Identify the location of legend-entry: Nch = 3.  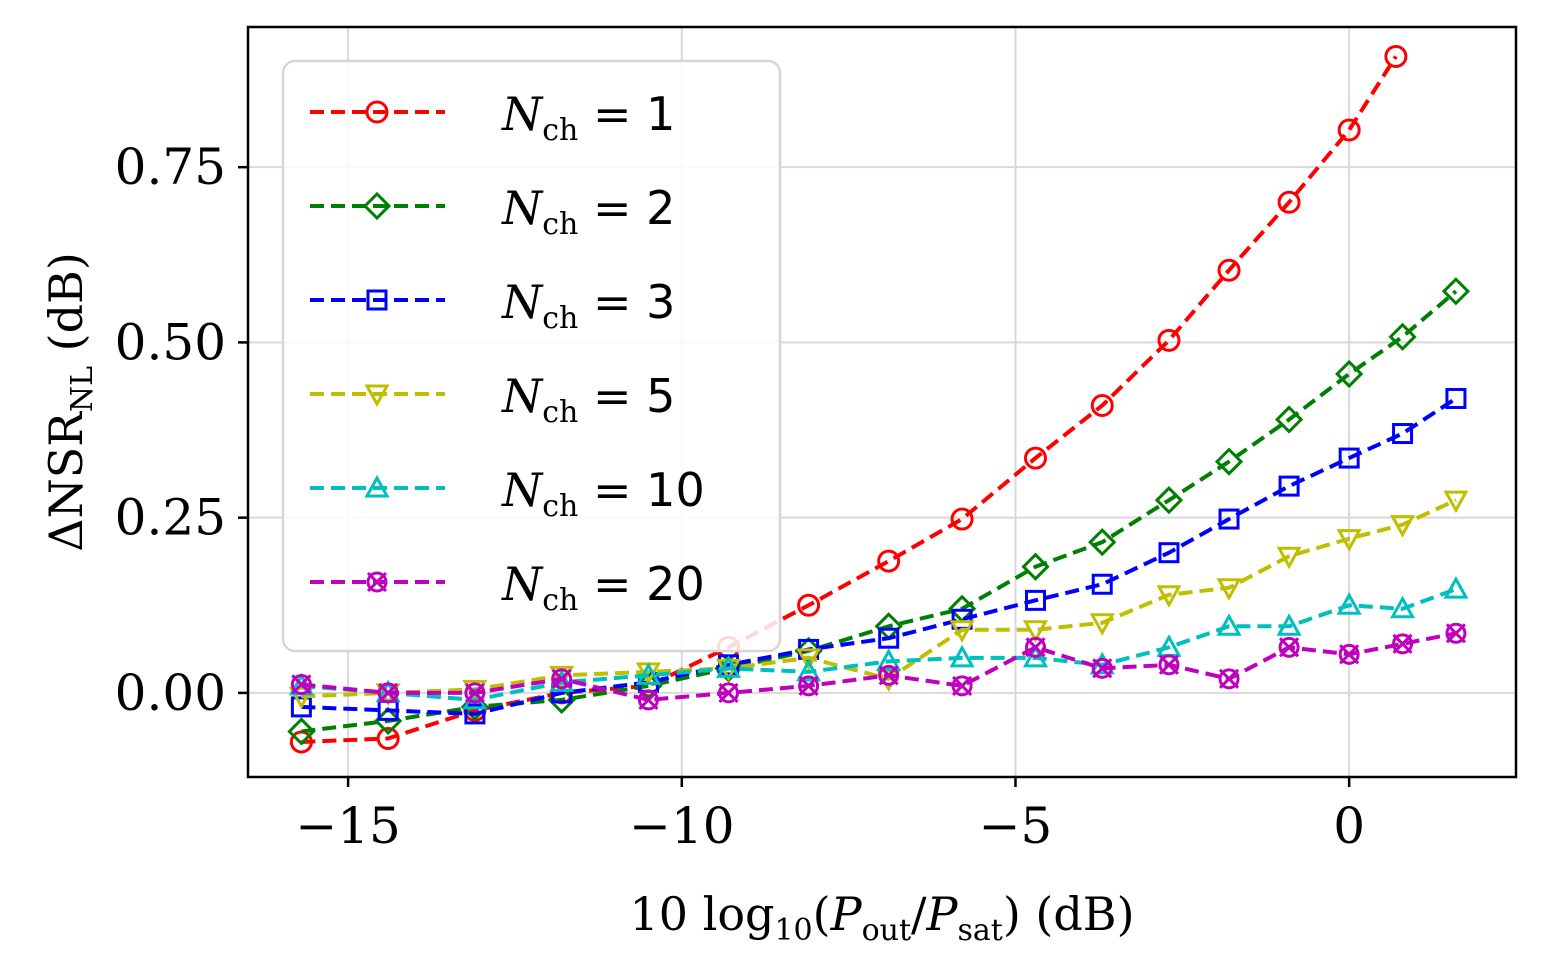
(492, 305).